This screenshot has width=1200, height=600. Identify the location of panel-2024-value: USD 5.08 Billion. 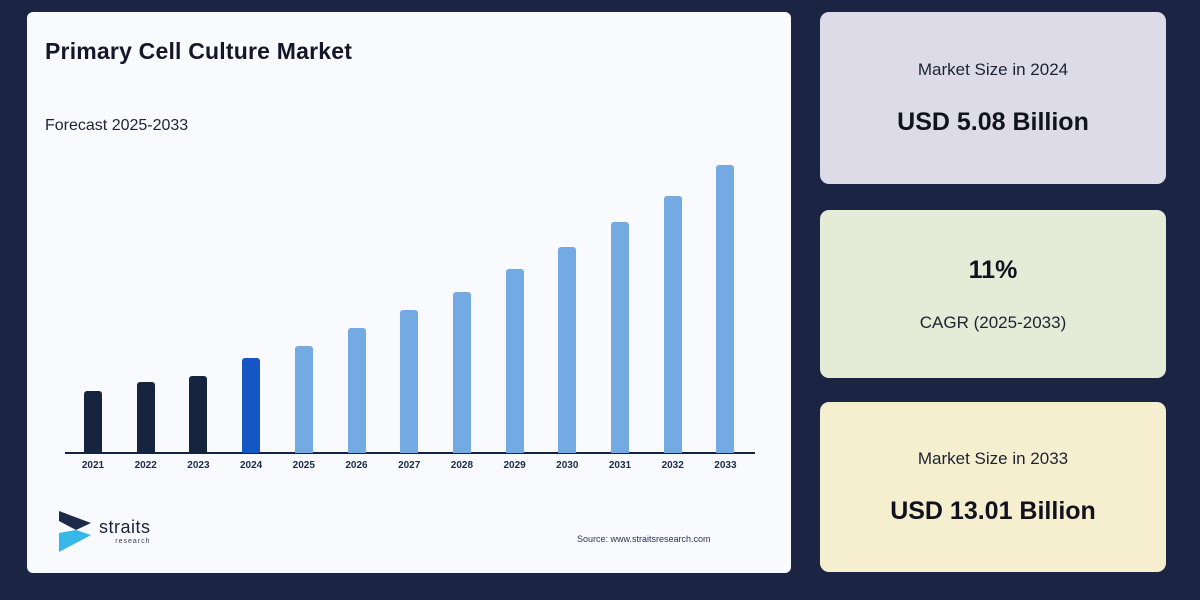
(993, 121).